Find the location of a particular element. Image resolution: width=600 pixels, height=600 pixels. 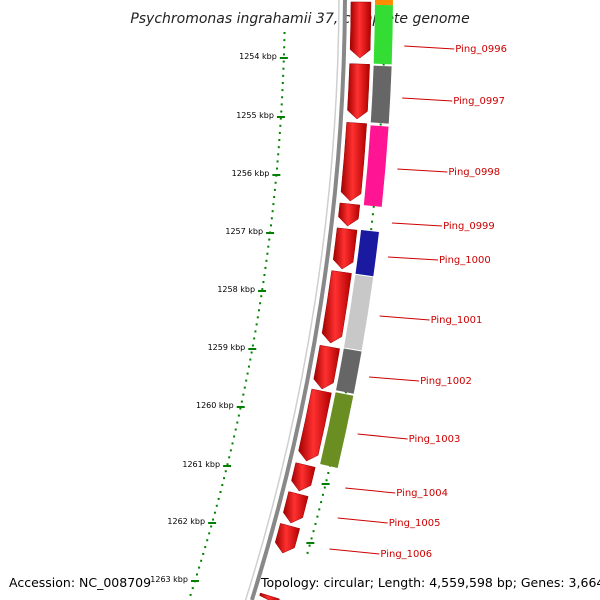

gene-label: Ping_1000 is located at coordinates (465, 260).